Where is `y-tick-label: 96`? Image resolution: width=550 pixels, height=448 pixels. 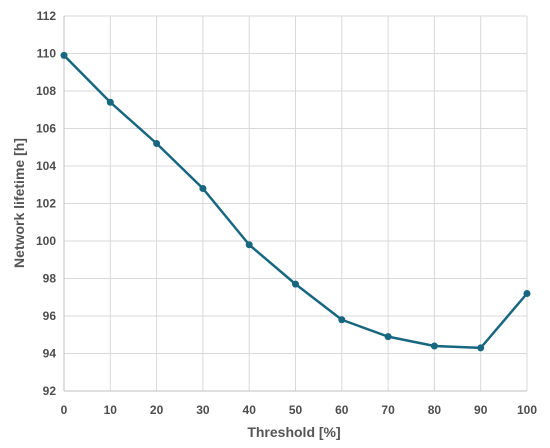
y-tick-label: 96 is located at coordinates (50, 316).